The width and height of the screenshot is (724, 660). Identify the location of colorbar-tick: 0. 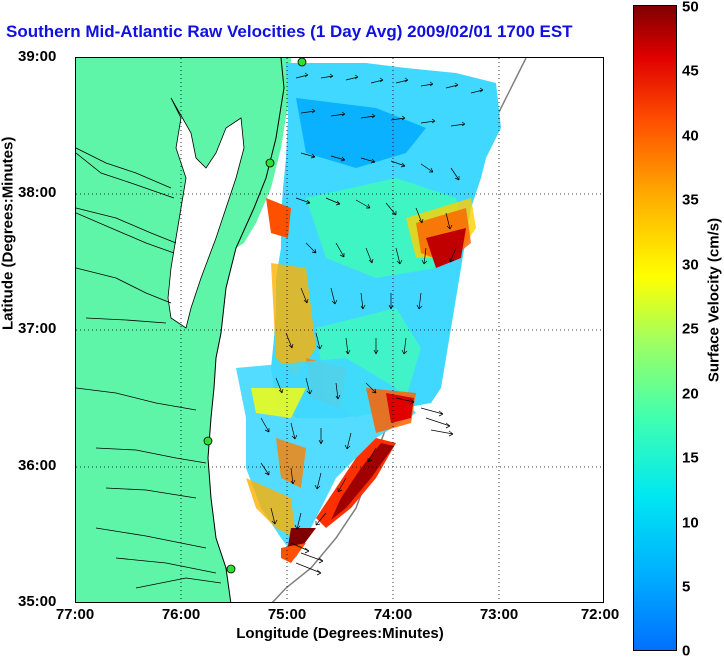
(686, 651).